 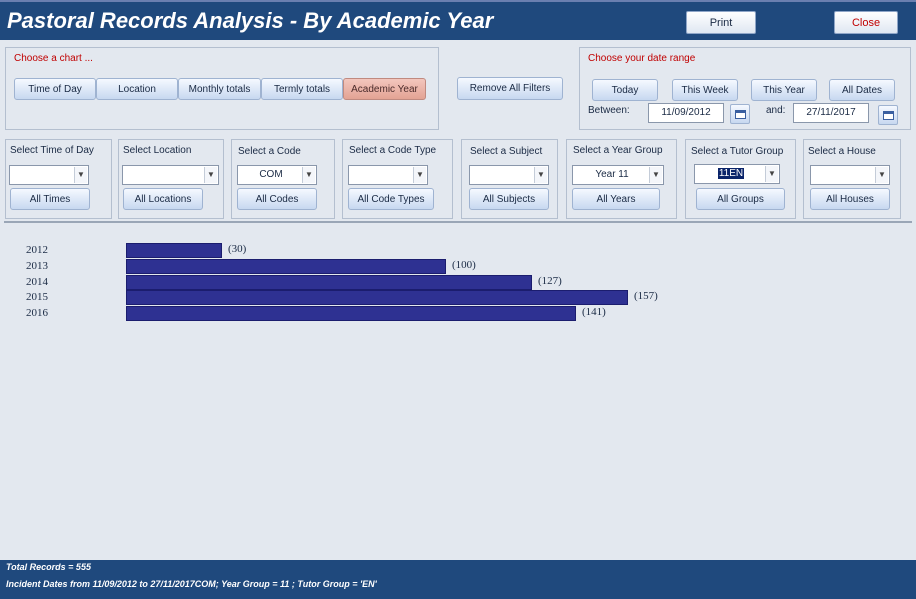 What do you see at coordinates (55, 89) in the screenshot?
I see `chart-button-time-of-day: Time of Day` at bounding box center [55, 89].